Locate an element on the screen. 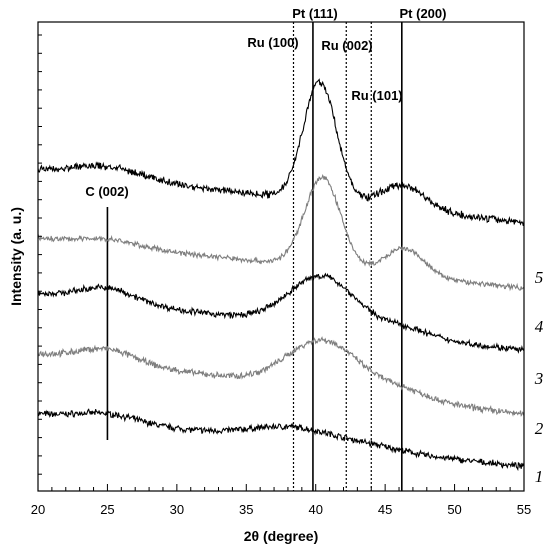 The height and width of the screenshot is (550, 549). series-1-trace is located at coordinates (281, 440).